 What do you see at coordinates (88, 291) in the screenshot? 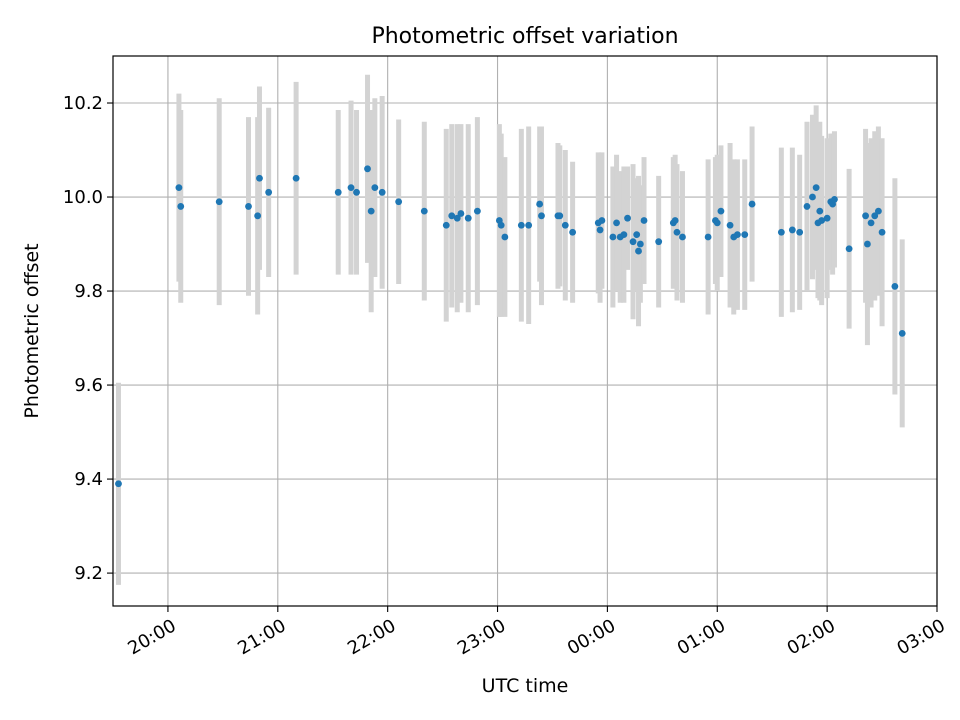
I see `y-tick-label: 9.8` at bounding box center [88, 291].